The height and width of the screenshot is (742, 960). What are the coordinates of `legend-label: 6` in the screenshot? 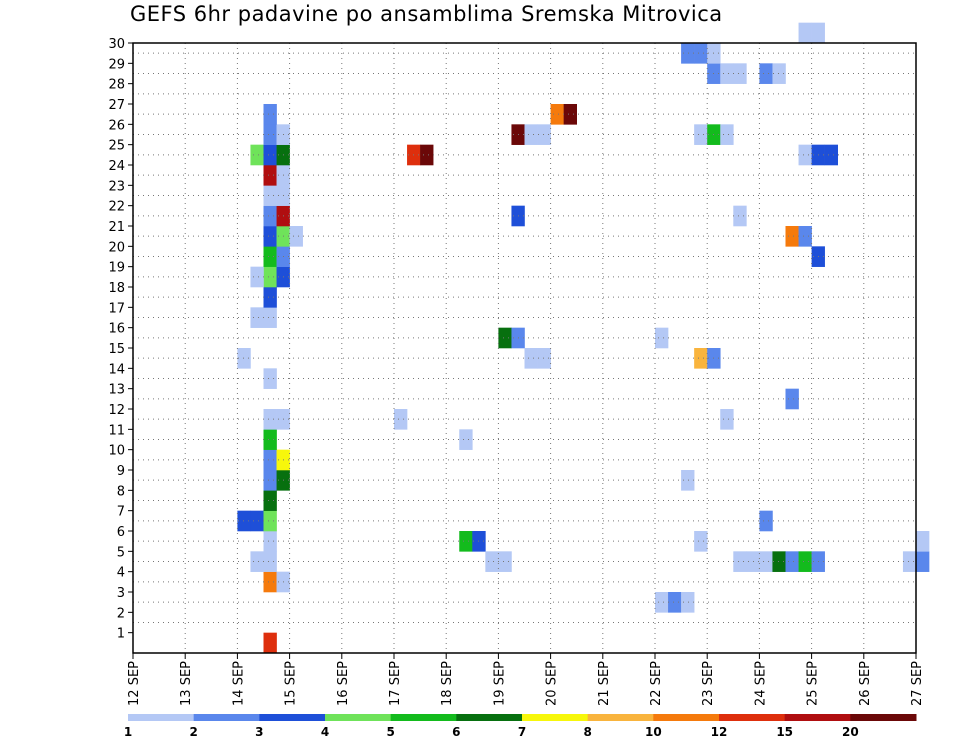 It's located at (456, 732).